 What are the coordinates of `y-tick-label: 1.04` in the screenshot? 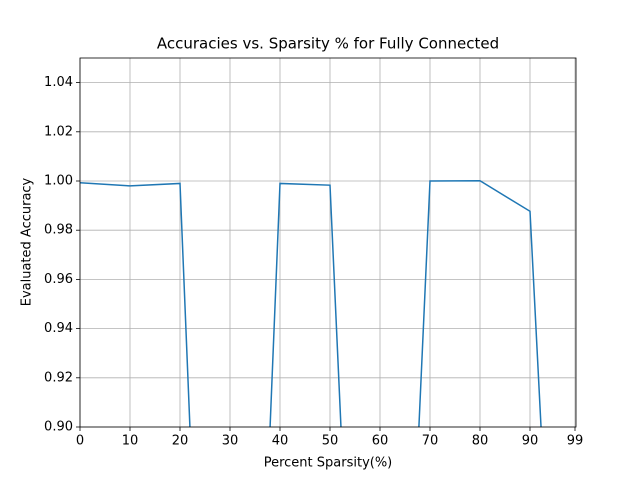 It's located at (58, 82).